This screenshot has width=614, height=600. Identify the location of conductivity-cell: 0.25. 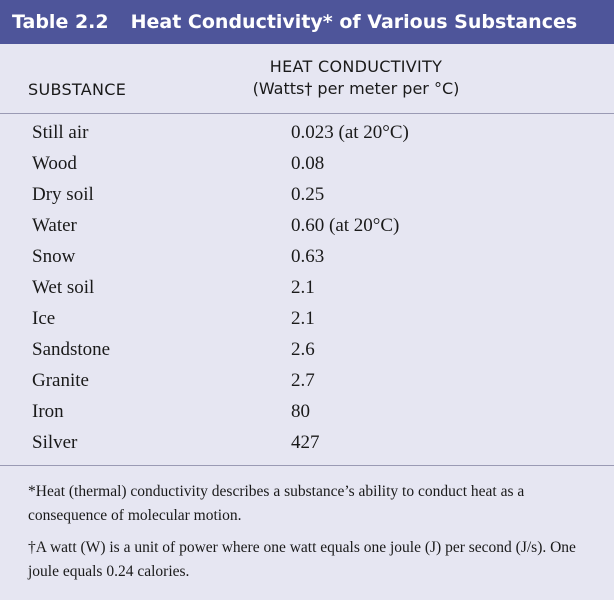
(308, 194).